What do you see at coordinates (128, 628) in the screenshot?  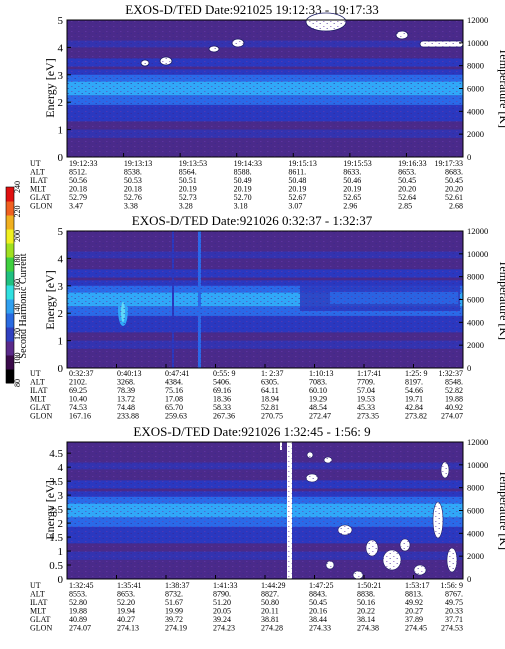 I see `table-cell: 274.13` at bounding box center [128, 628].